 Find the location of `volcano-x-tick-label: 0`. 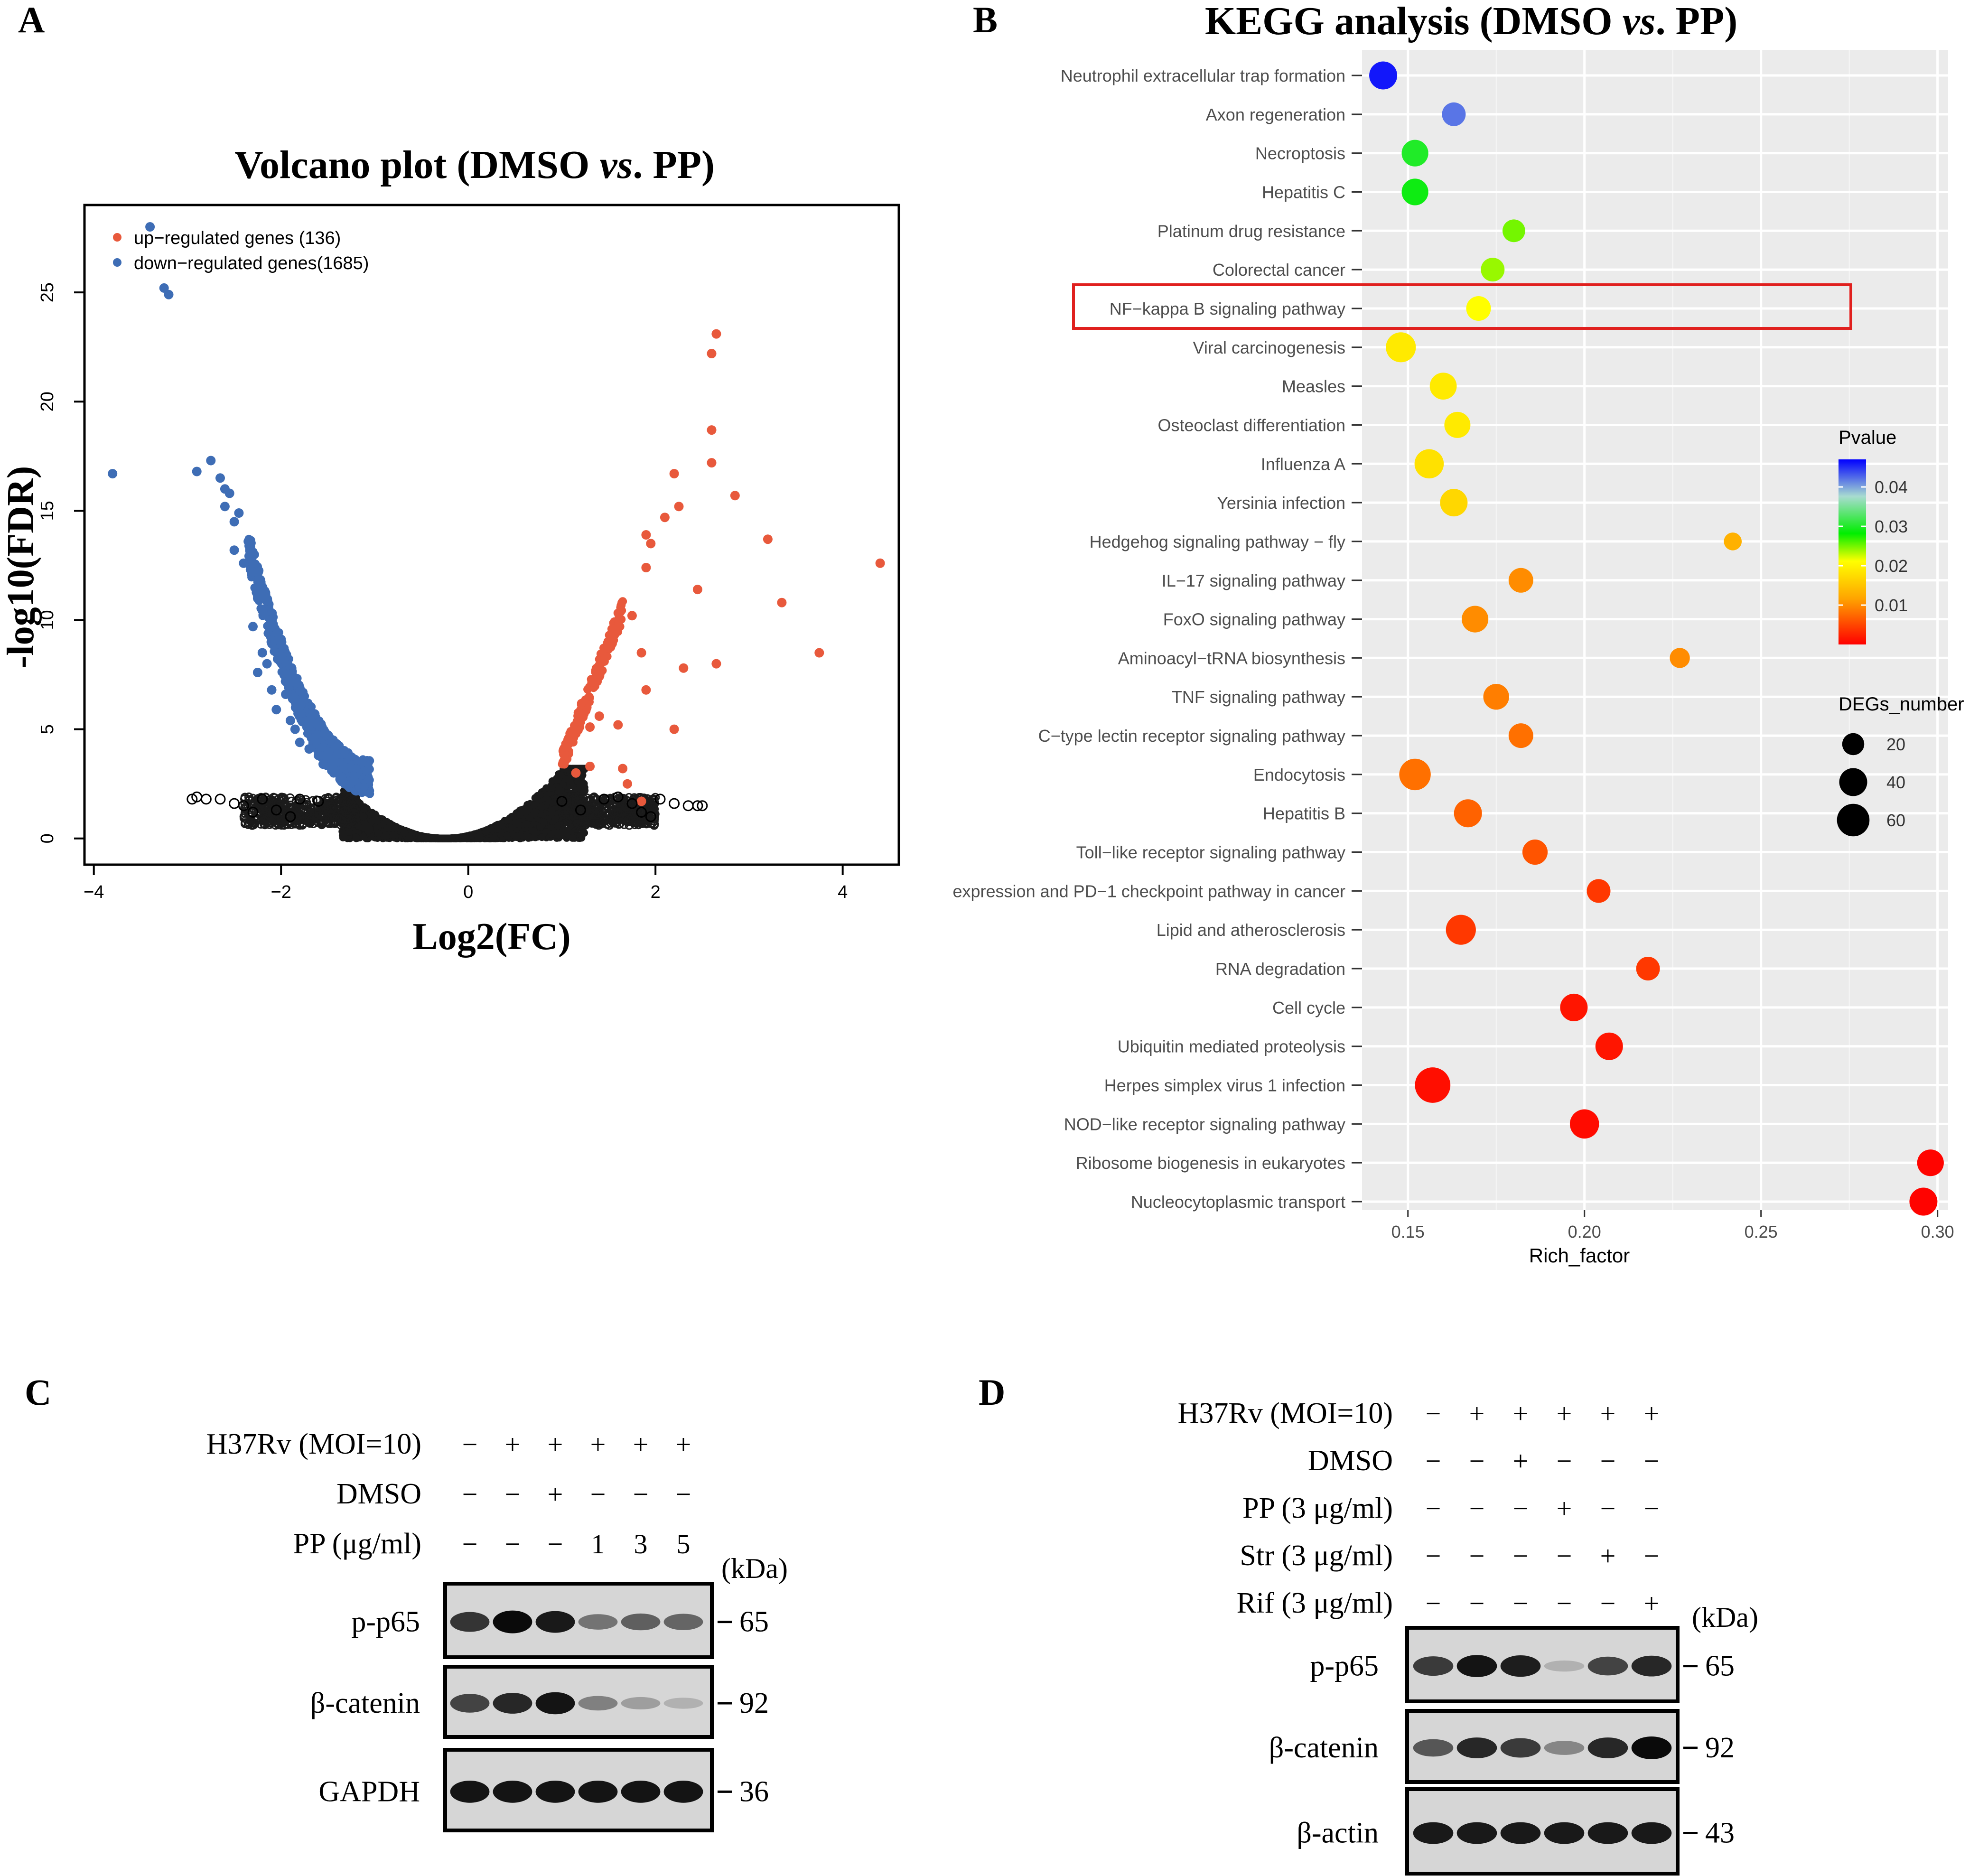

volcano-x-tick-label: 0 is located at coordinates (468, 892).